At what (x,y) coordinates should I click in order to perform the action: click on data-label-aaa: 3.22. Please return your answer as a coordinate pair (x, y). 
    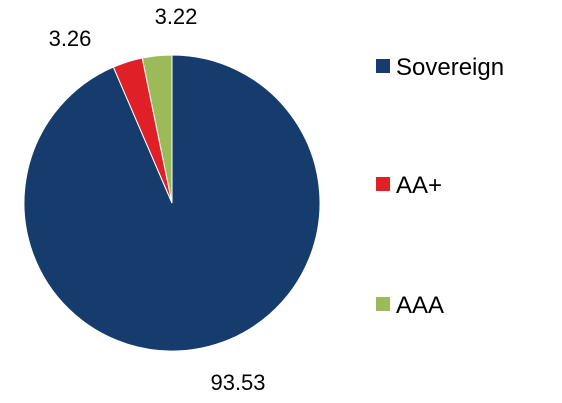
    Looking at the image, I should click on (176, 16).